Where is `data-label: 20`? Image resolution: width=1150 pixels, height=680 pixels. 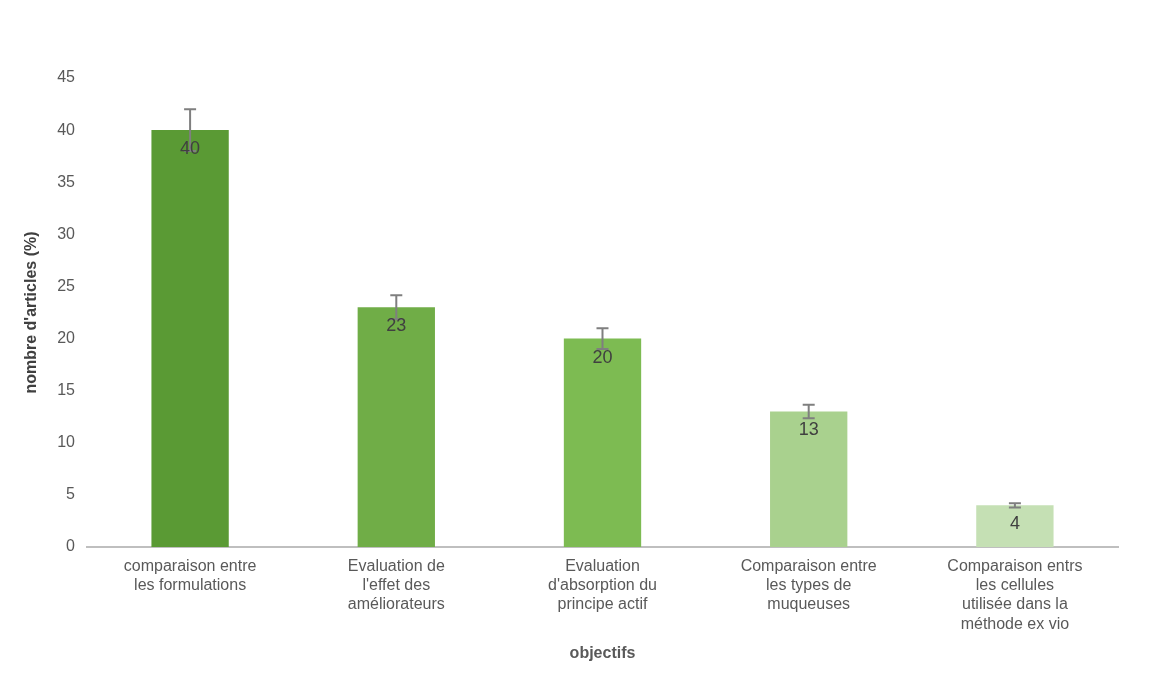
data-label: 20 is located at coordinates (602, 356).